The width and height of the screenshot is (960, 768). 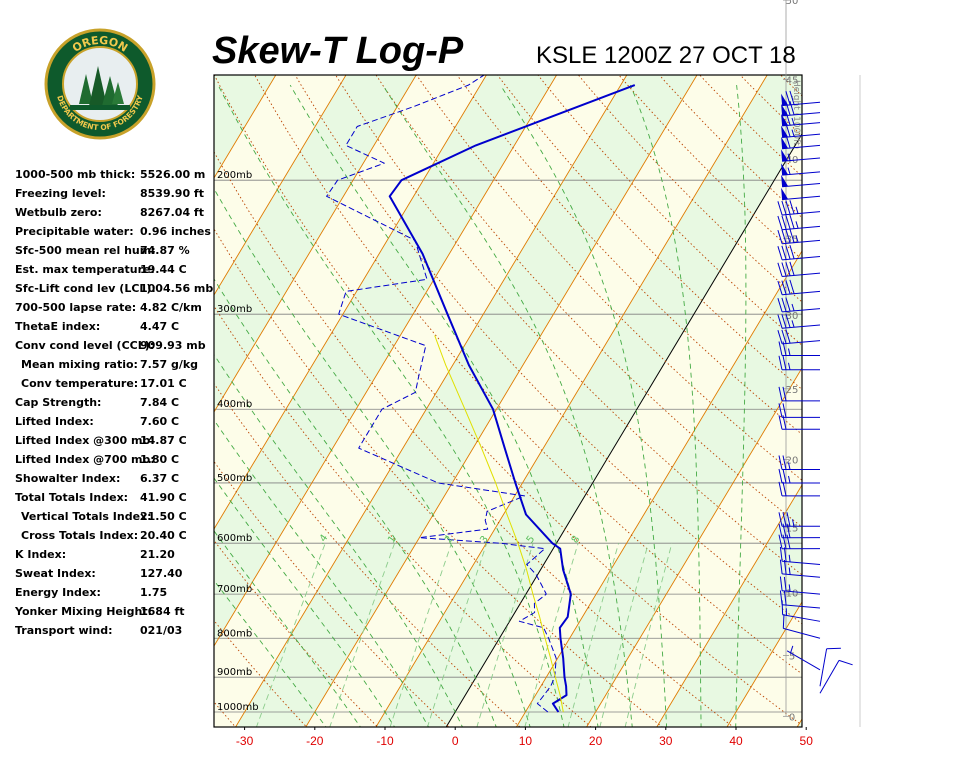 What do you see at coordinates (161, 630) in the screenshot?
I see `index-value: 021/03` at bounding box center [161, 630].